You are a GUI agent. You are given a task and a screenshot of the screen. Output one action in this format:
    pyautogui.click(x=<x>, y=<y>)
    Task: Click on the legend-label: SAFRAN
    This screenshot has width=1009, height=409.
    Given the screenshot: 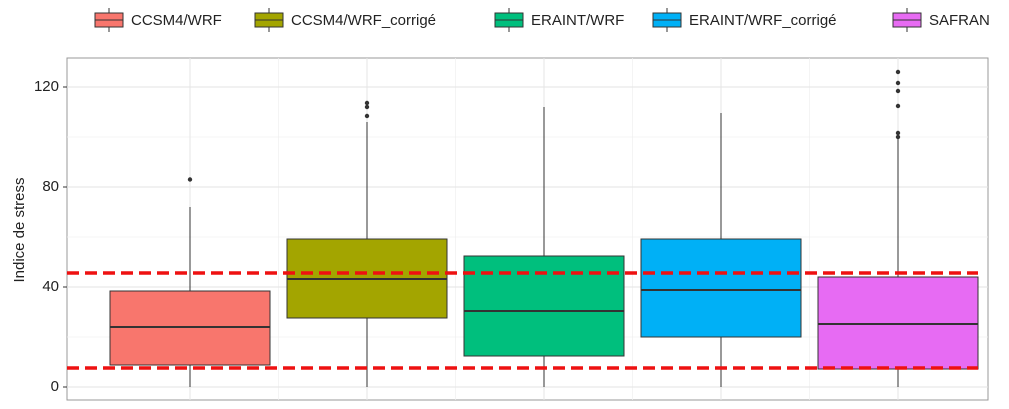 What is the action you would take?
    pyautogui.click(x=959, y=20)
    